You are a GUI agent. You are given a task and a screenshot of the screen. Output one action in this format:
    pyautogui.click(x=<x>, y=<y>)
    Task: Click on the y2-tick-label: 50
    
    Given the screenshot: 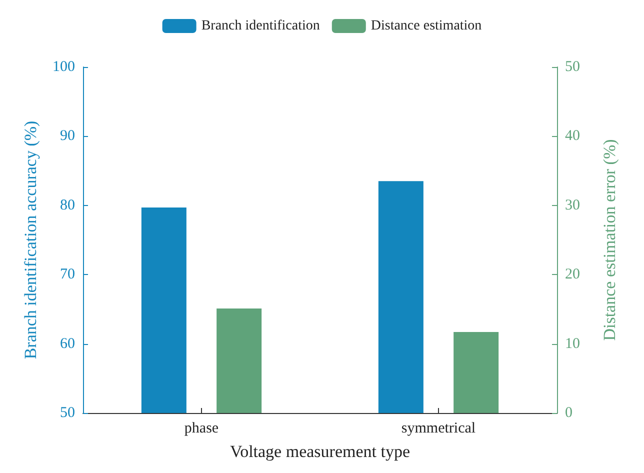 What is the action you would take?
    pyautogui.click(x=572, y=67)
    